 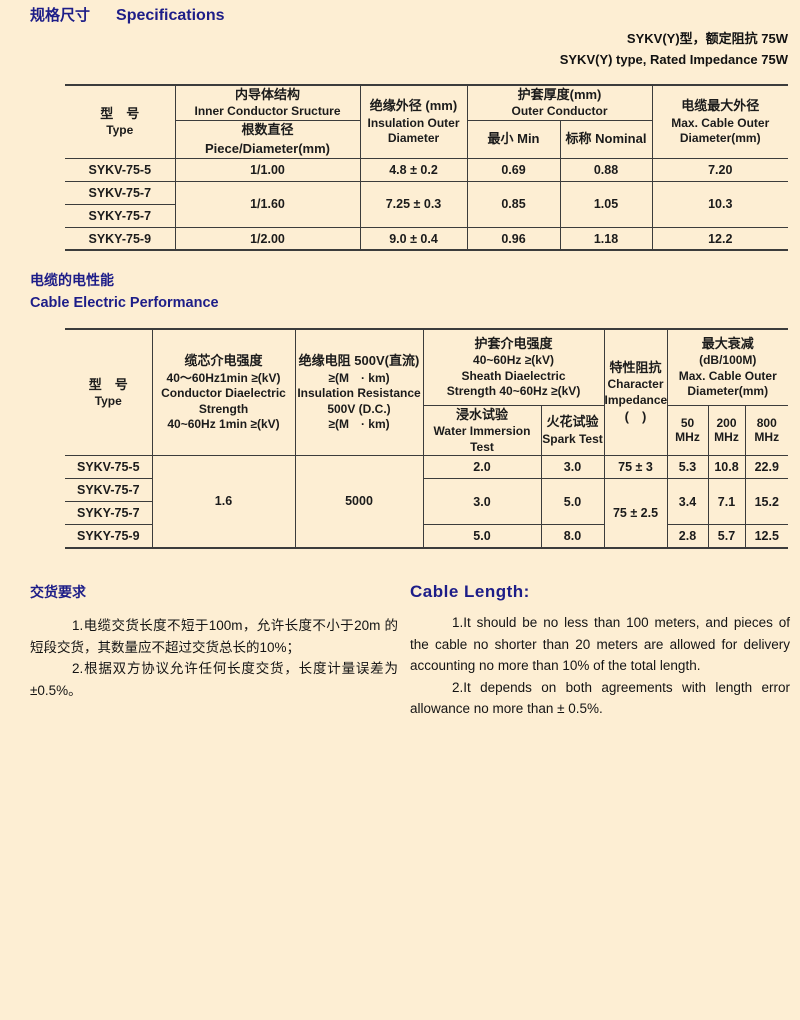 What do you see at coordinates (359, 502) in the screenshot?
I see `cell-insulation-resistance: 5000` at bounding box center [359, 502].